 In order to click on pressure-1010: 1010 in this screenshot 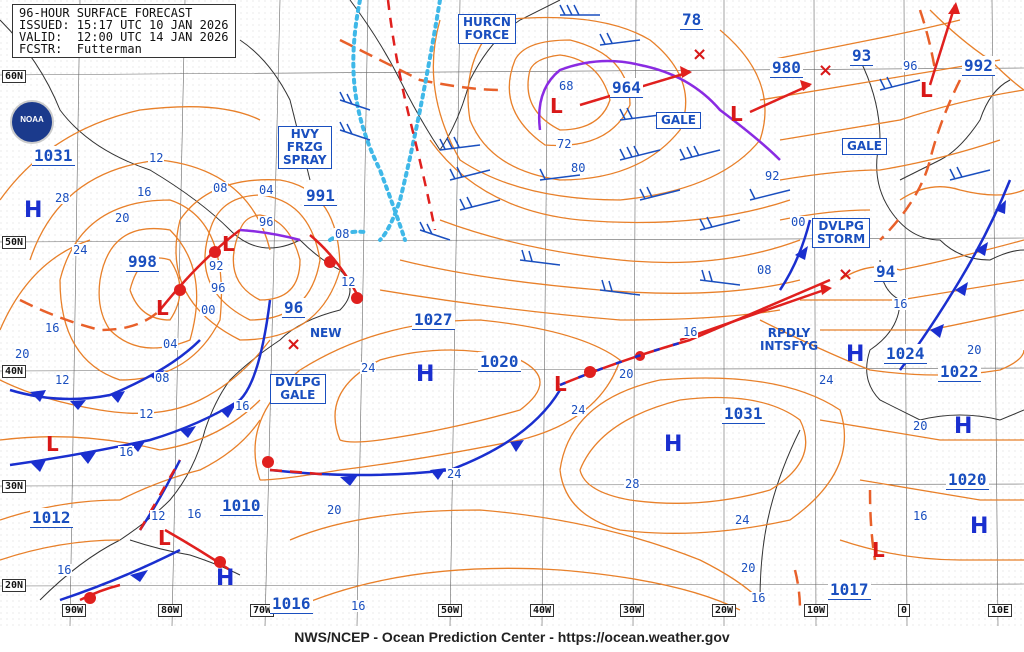, I will do `click(241, 506)`.